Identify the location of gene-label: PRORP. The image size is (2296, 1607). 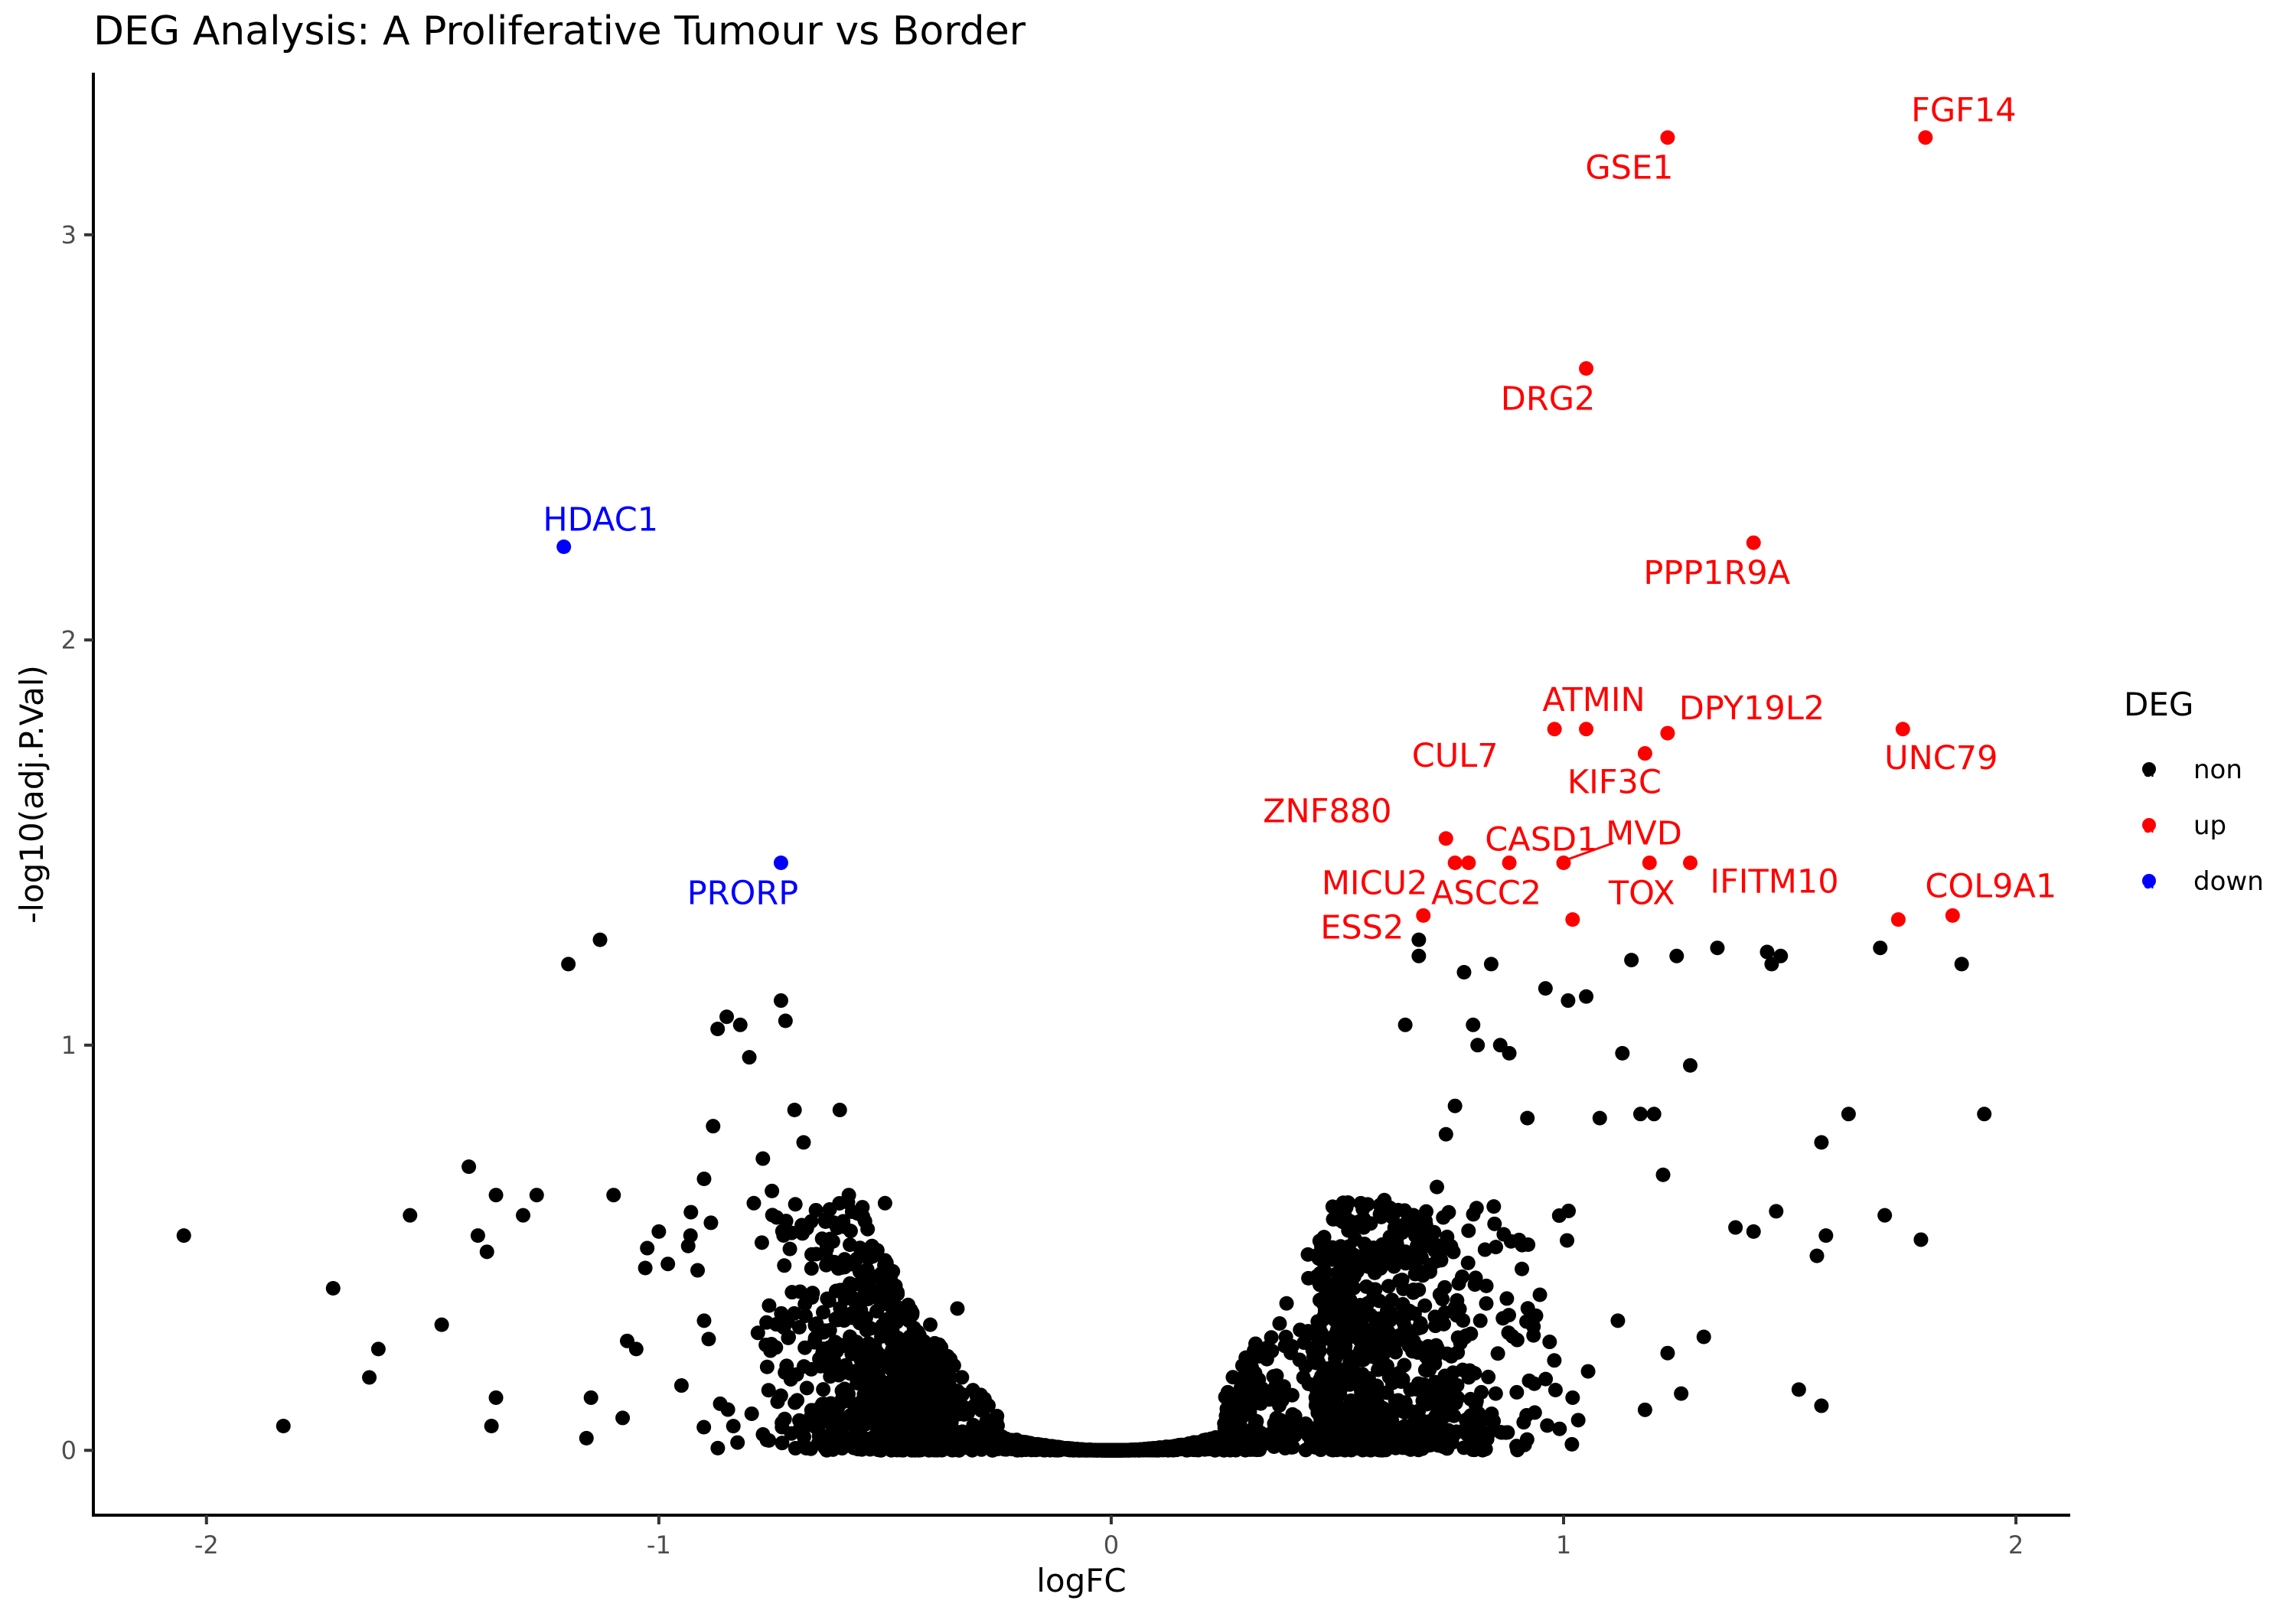
(742, 894).